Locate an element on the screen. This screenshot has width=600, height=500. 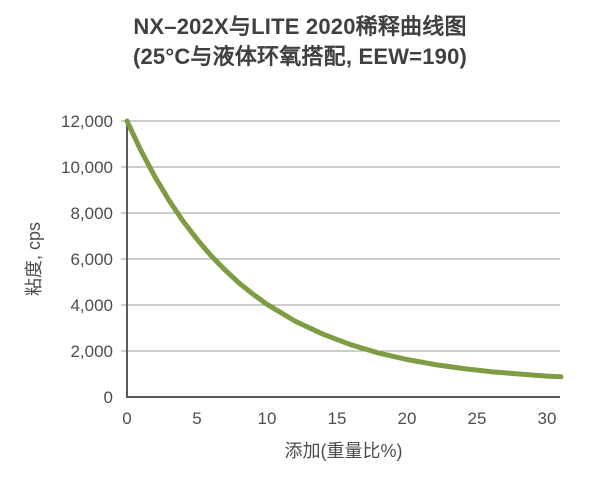
chart-title: NX–202X与LITE 2020稀释曲线图 is located at coordinates (300, 26).